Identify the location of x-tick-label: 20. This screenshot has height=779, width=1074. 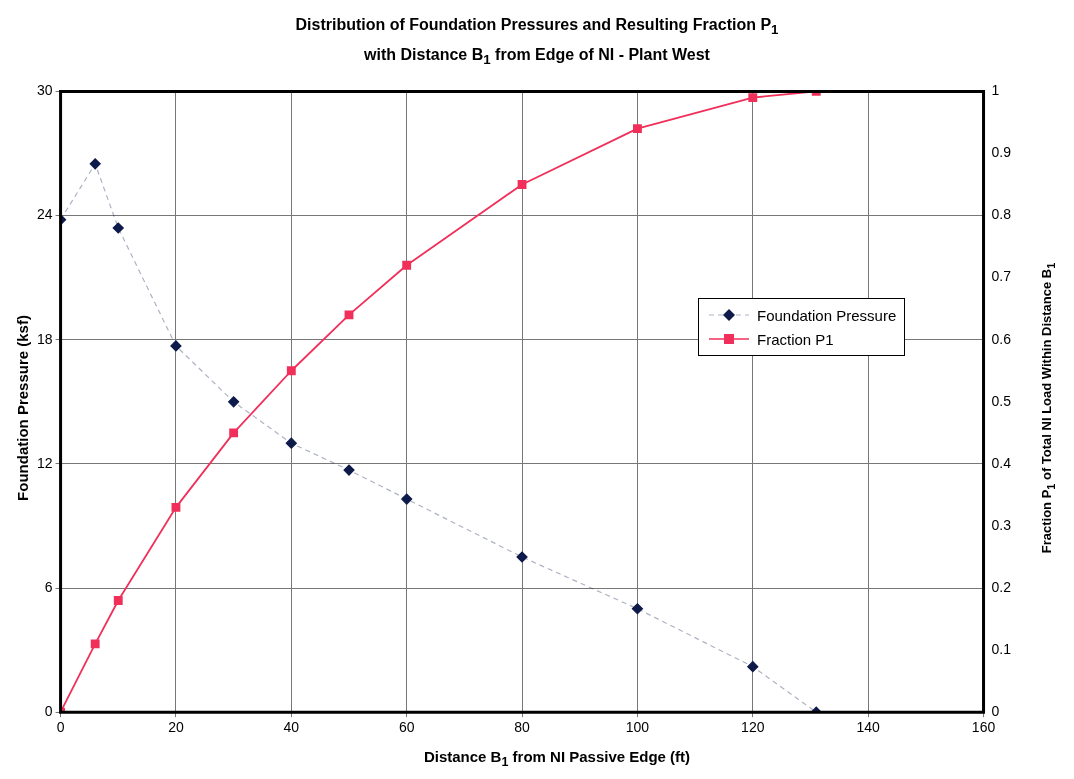
(176, 727).